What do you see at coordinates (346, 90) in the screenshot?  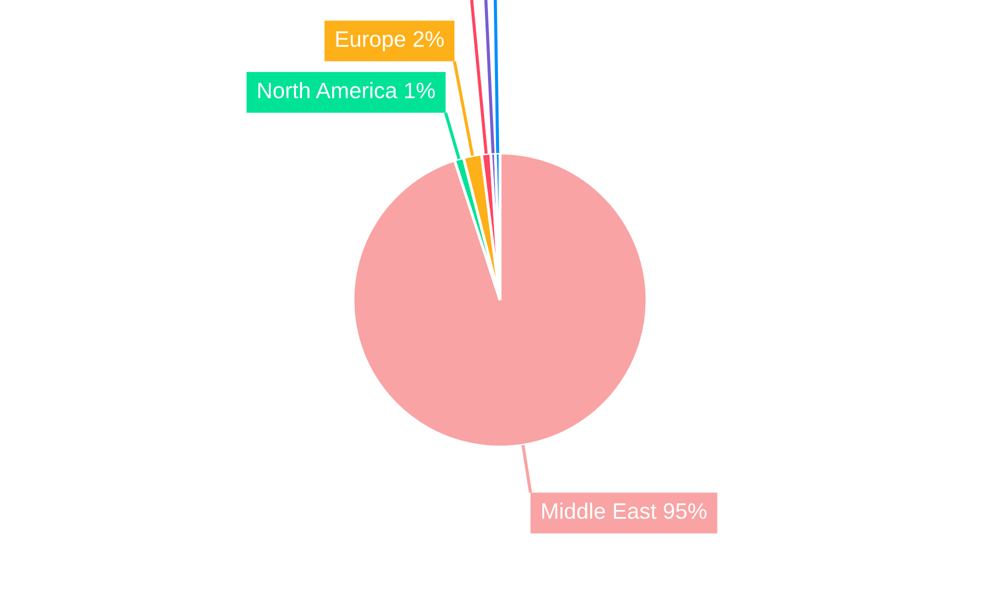 I see `slice-label: North America 1%` at bounding box center [346, 90].